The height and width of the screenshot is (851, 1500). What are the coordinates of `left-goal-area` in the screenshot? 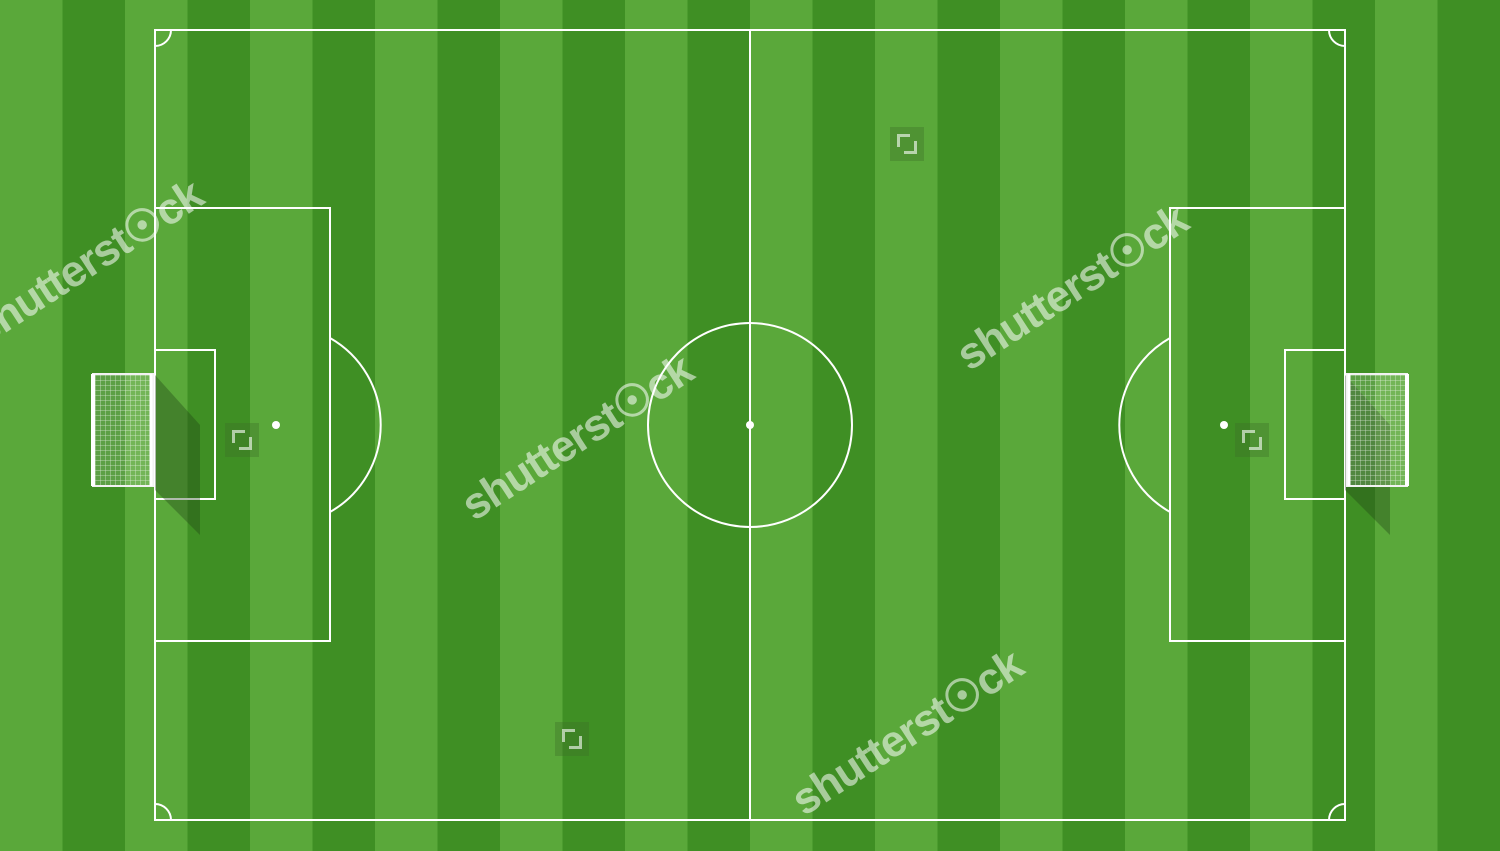 It's located at (185, 424).